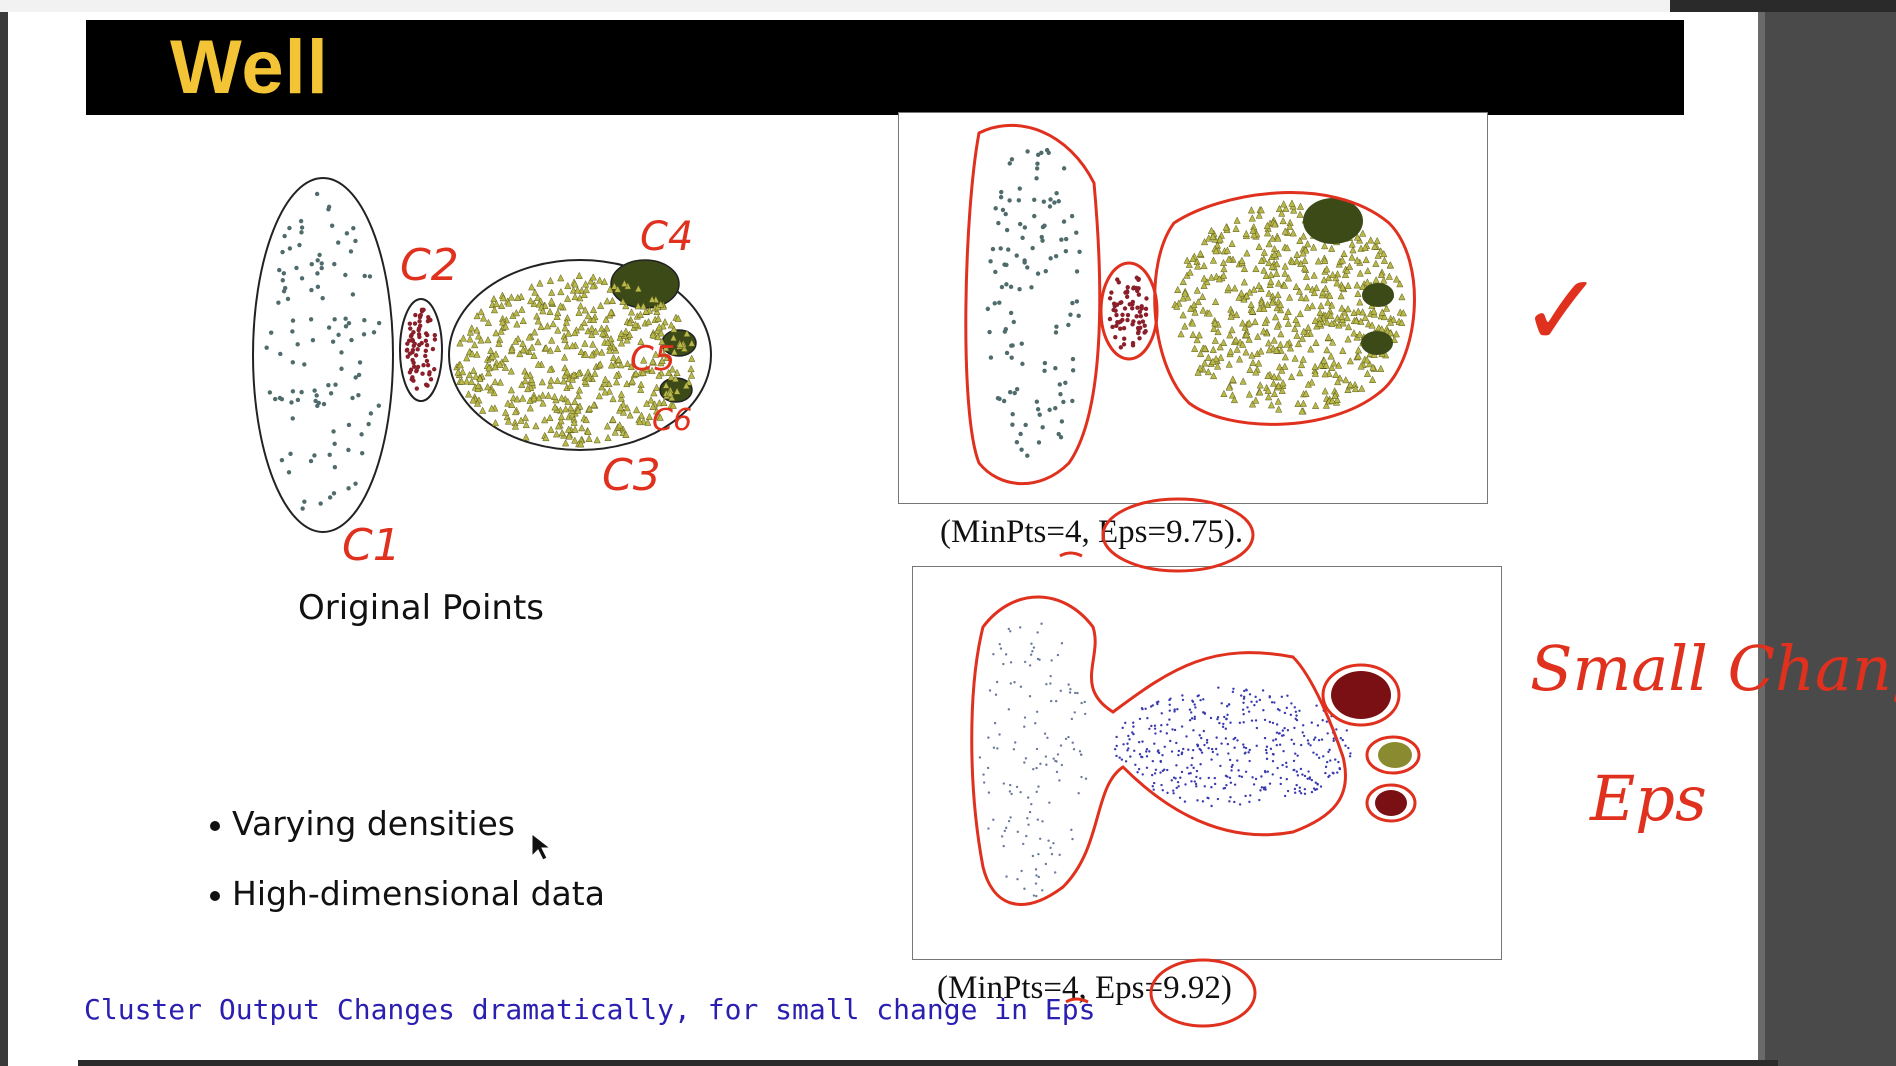 Image resolution: width=1896 pixels, height=1066 pixels. I want to click on plot-top-canvas, so click(1190, 304).